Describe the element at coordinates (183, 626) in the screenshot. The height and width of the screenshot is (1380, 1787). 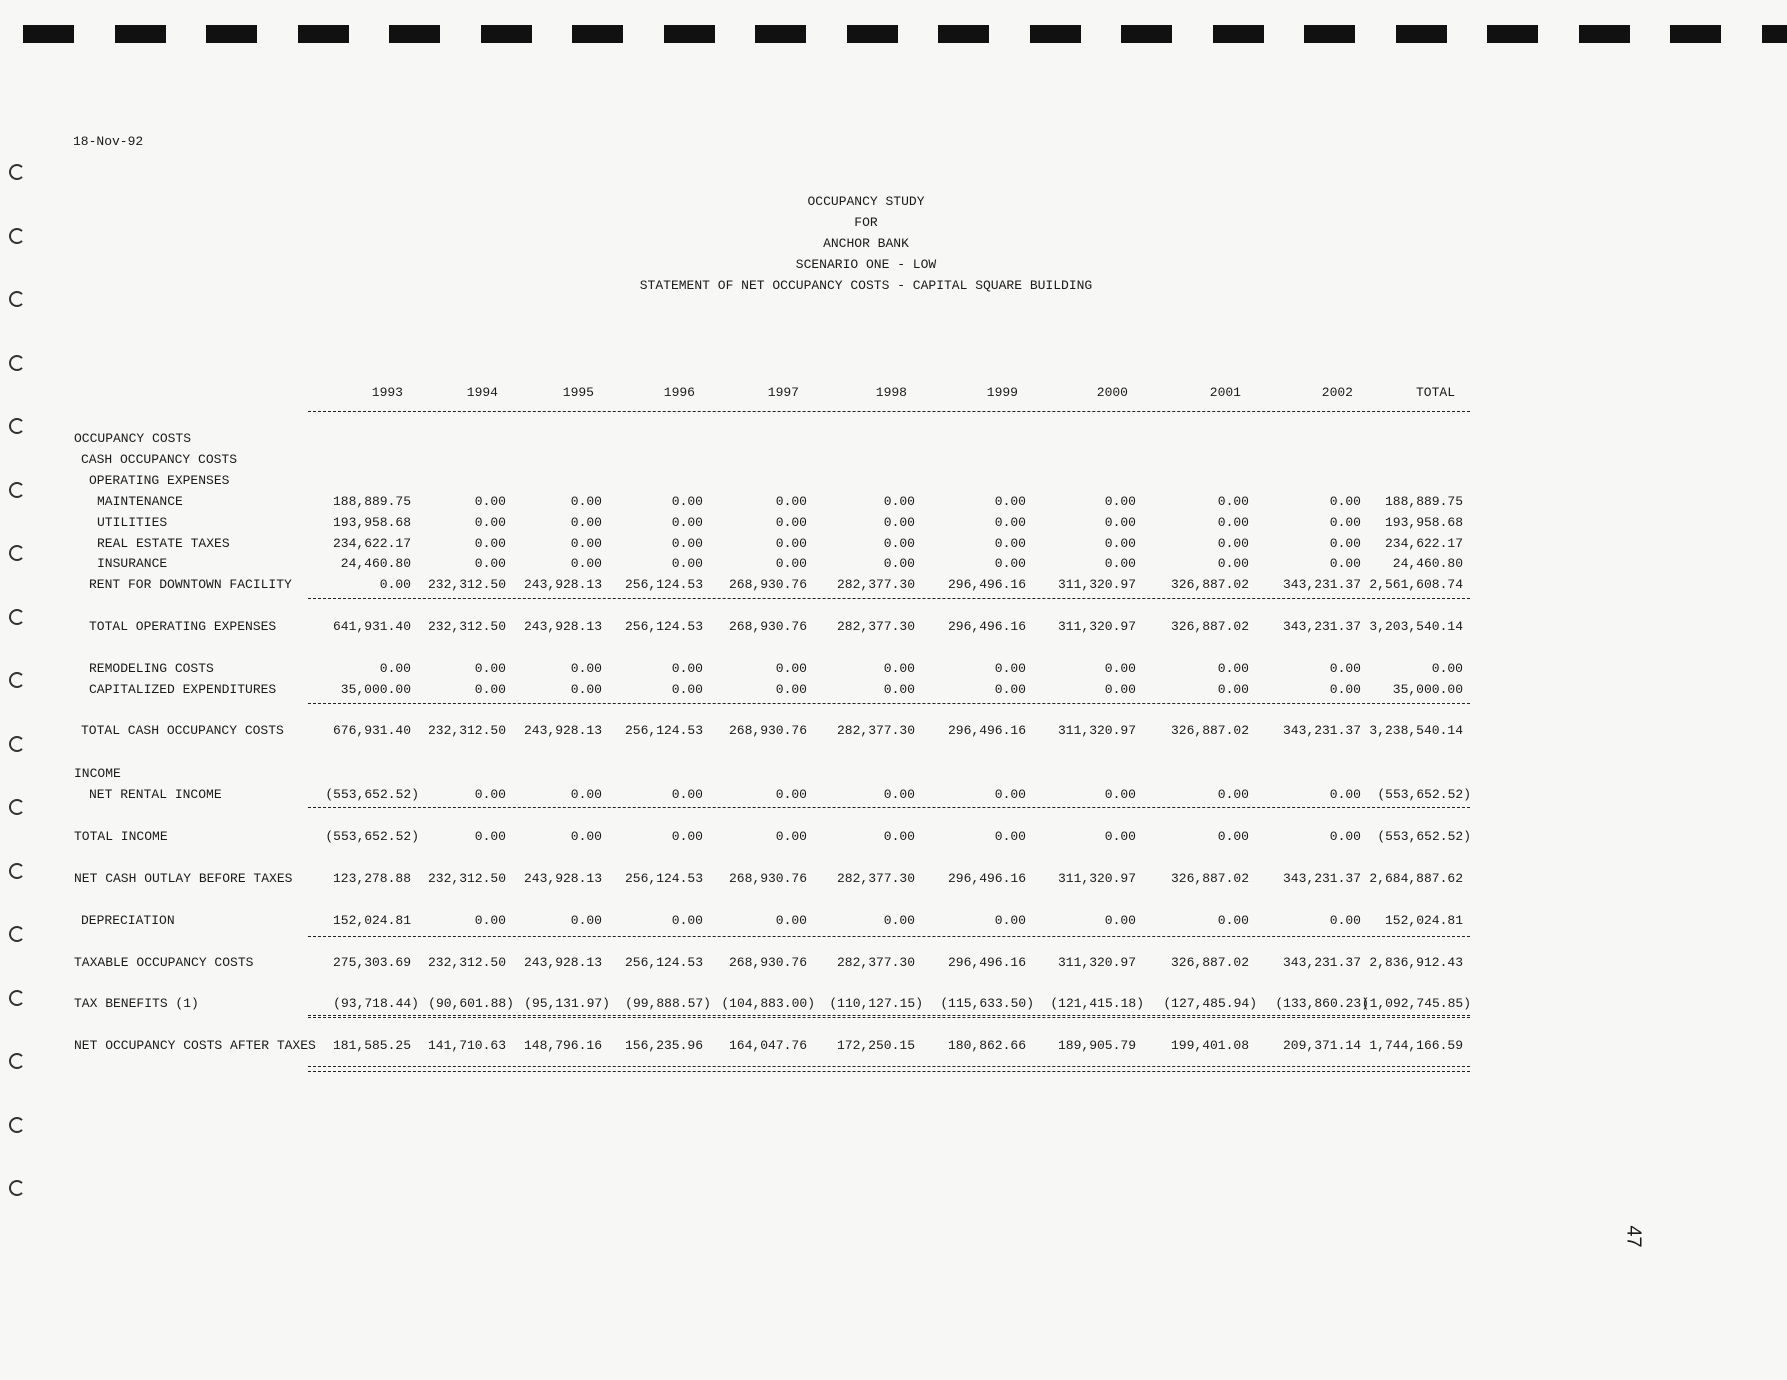
I see `row-label: TOTAL OPERATING EXPENSES` at that location.